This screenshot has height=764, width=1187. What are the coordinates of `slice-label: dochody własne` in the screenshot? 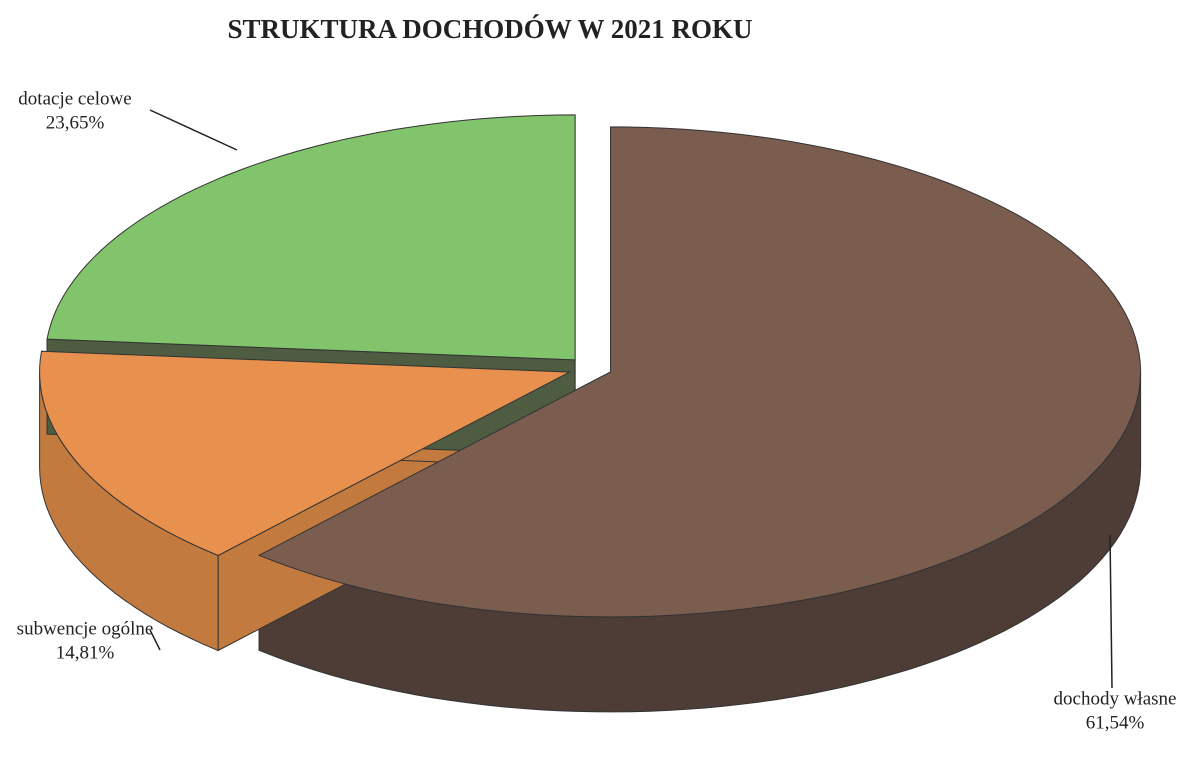 It's located at (1115, 698).